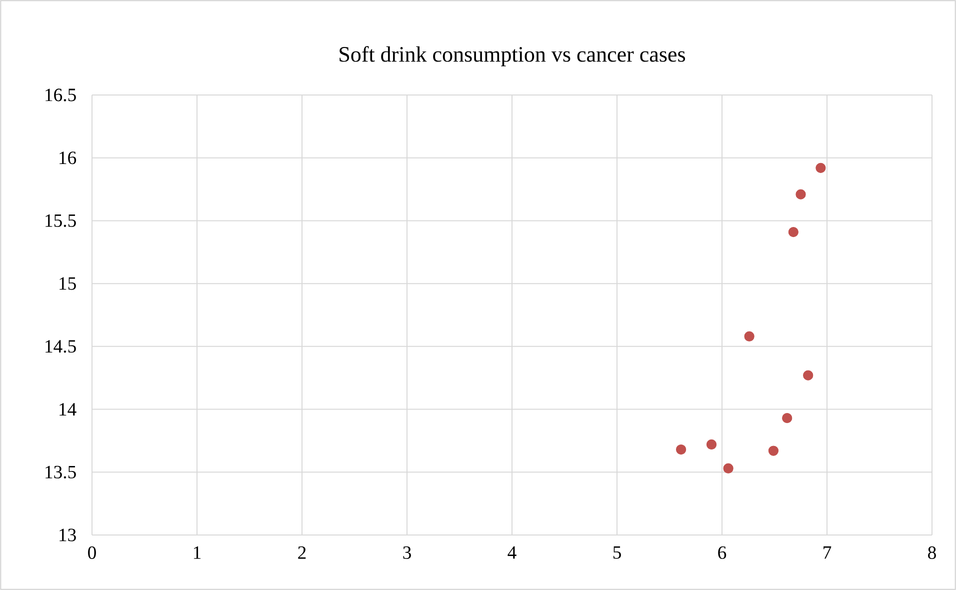 The height and width of the screenshot is (590, 956). Describe the element at coordinates (617, 552) in the screenshot. I see `x-tick-label: 5` at that location.